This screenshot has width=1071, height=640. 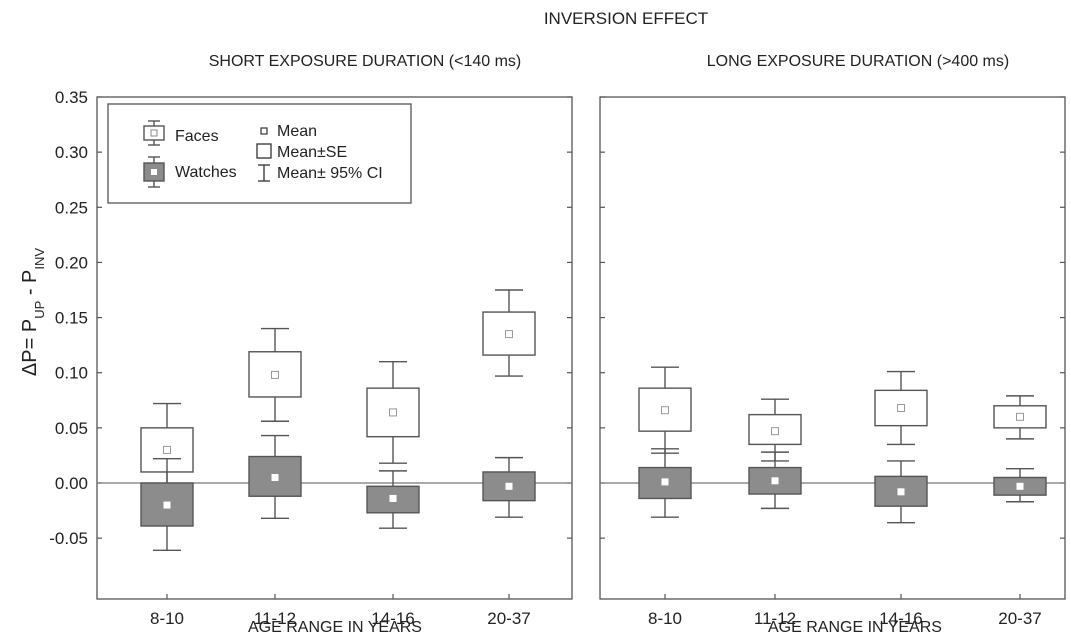 I want to click on panel-title-short: SHORT EXPOSURE DURATION (<140 ms), so click(x=365, y=61).